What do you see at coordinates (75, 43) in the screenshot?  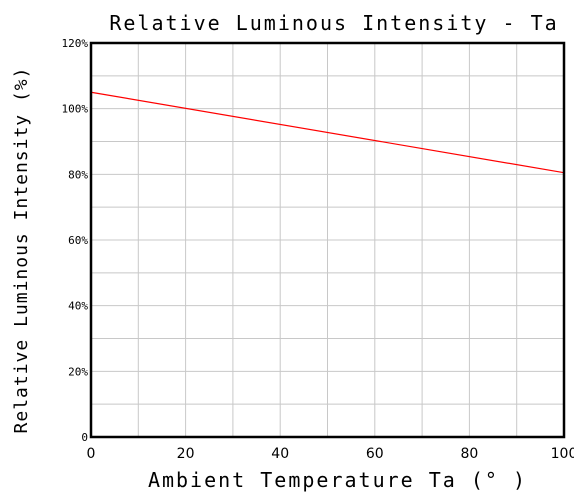 I see `y-tick-label: 120%` at bounding box center [75, 43].